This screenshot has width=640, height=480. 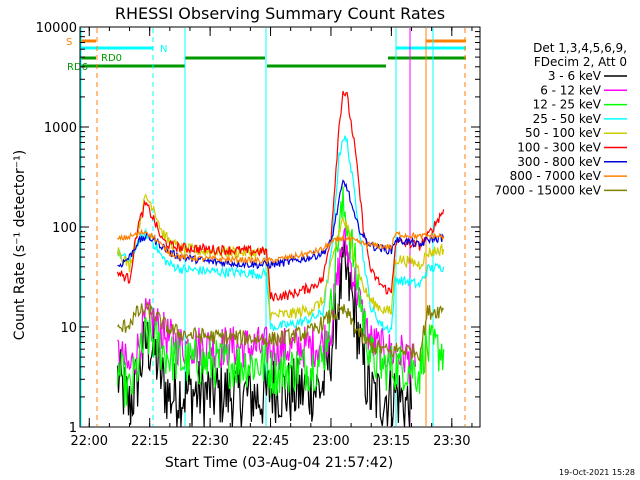 What do you see at coordinates (559, 162) in the screenshot?
I see `legend-entry-label: 300 - 800 keV` at bounding box center [559, 162].